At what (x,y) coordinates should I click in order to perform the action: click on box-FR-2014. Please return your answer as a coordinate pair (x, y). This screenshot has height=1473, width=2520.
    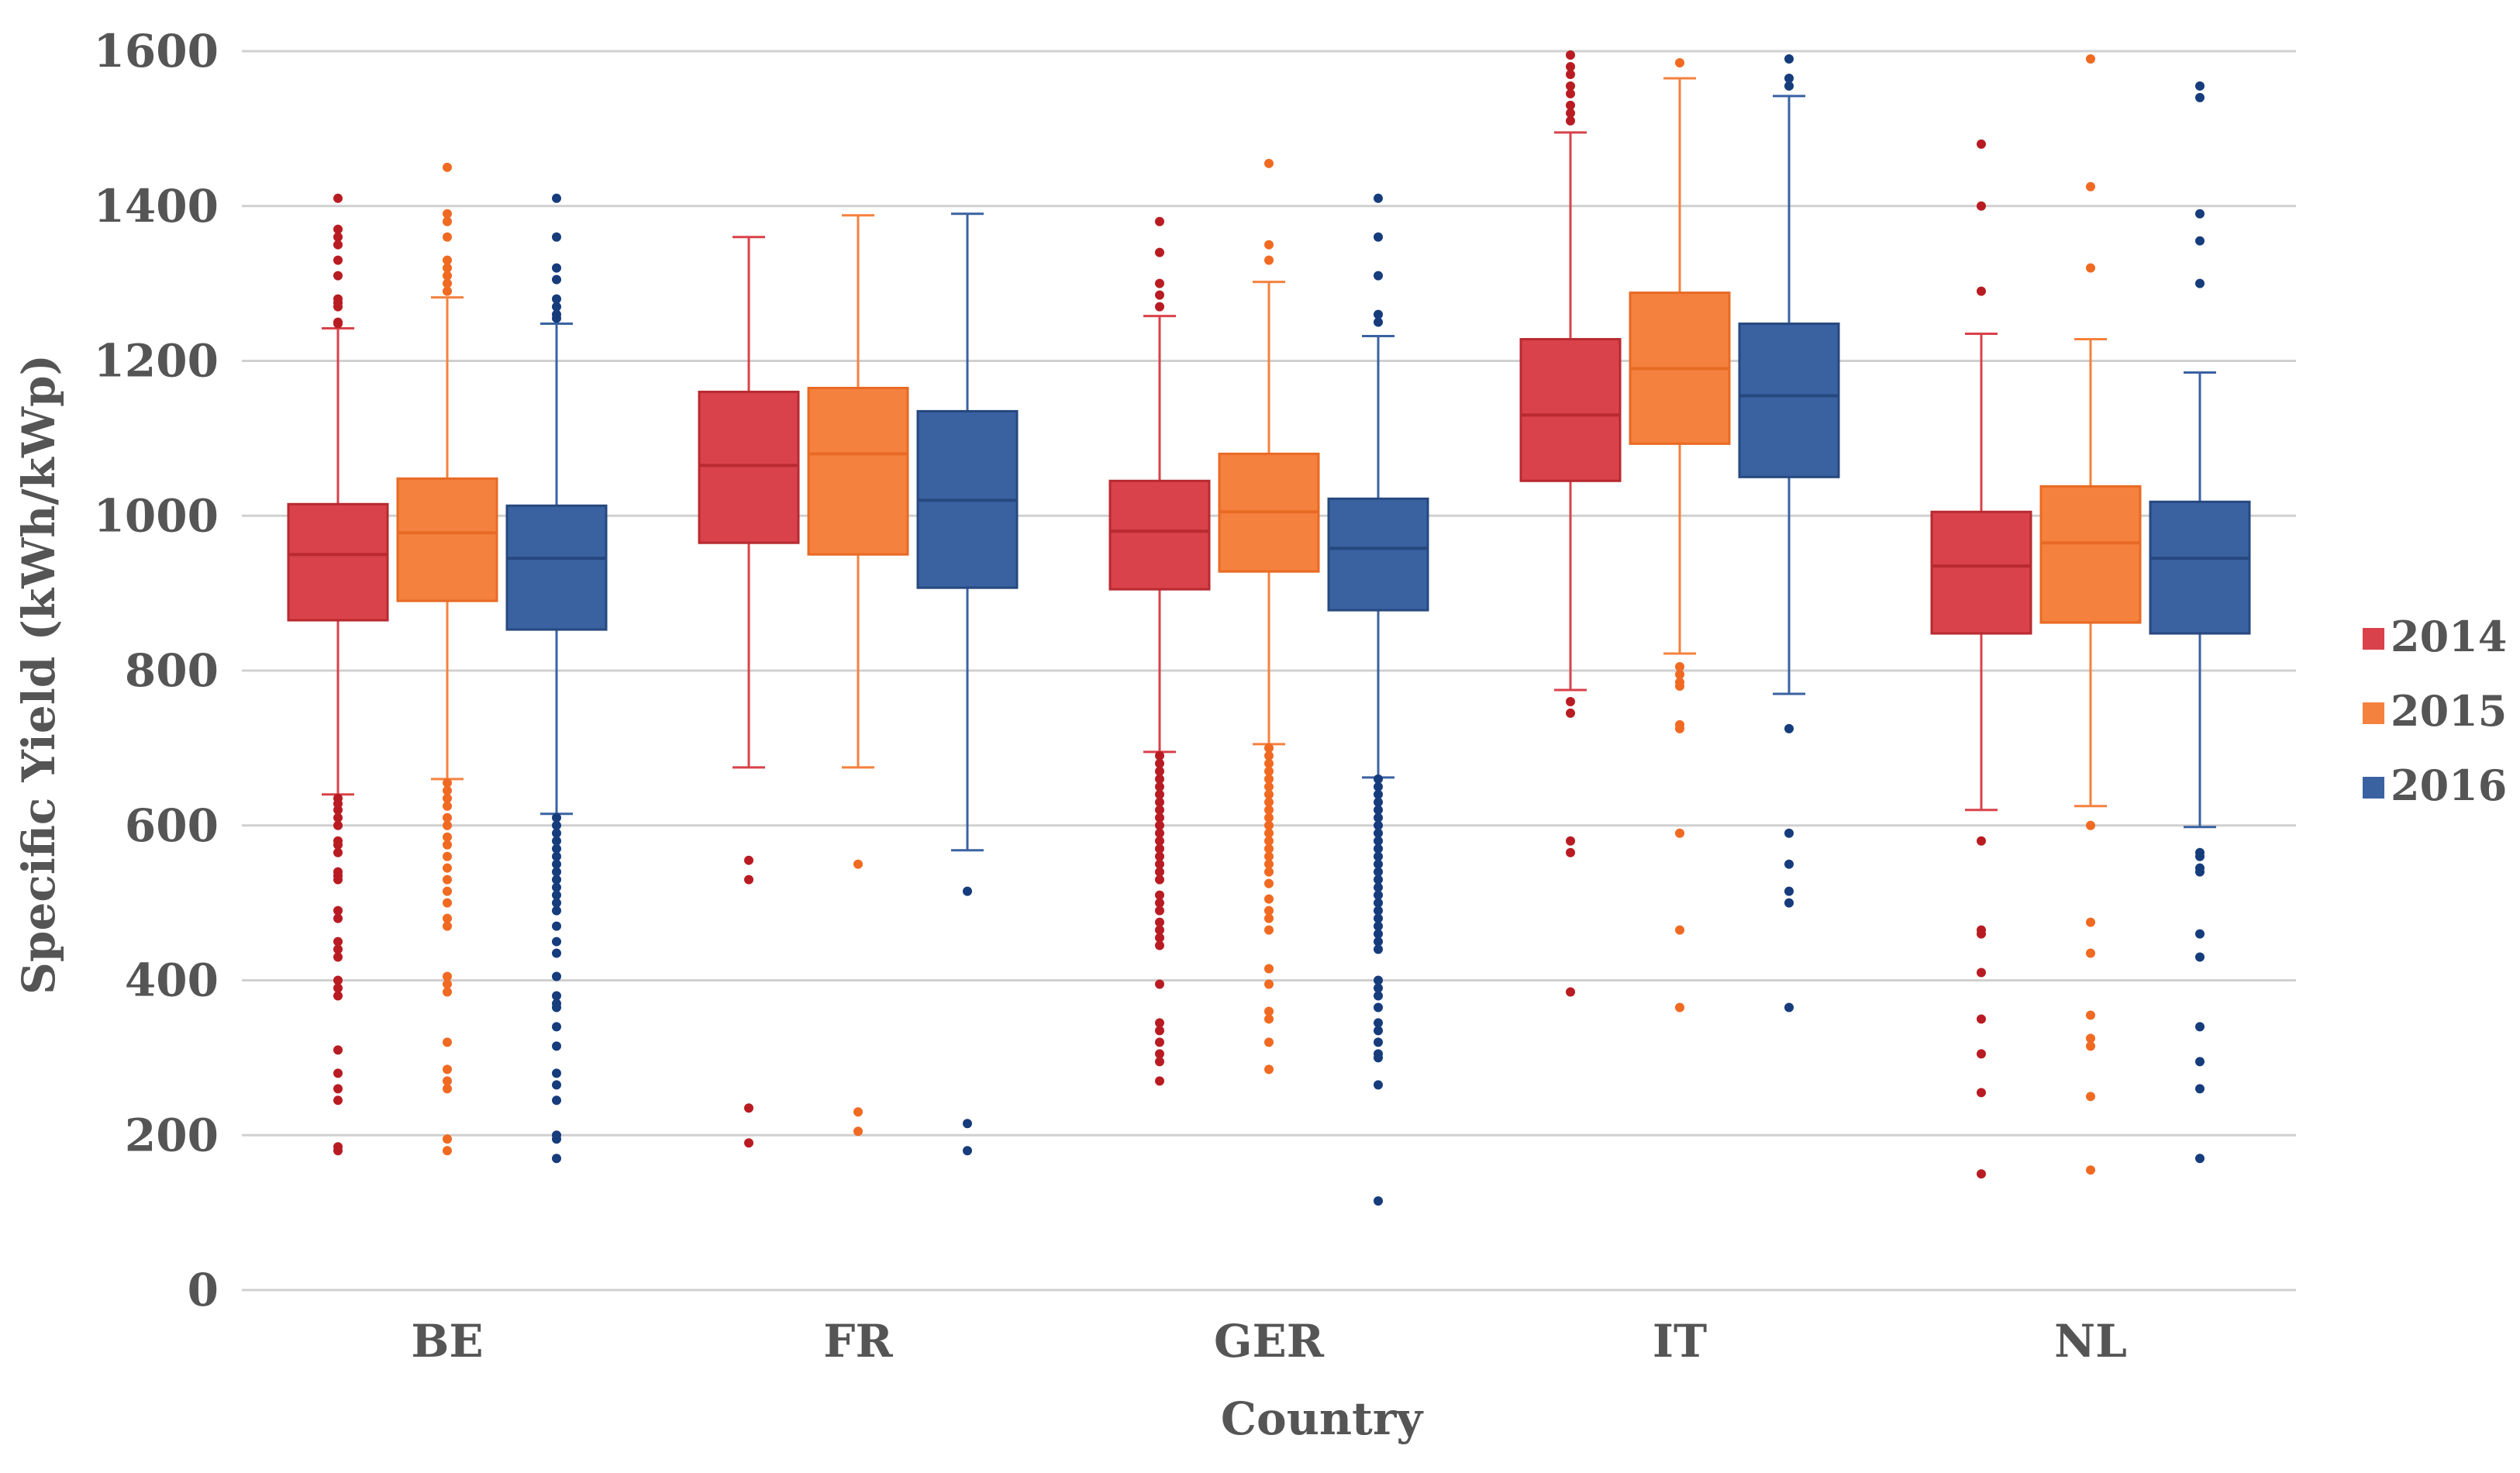
    Looking at the image, I should click on (749, 692).